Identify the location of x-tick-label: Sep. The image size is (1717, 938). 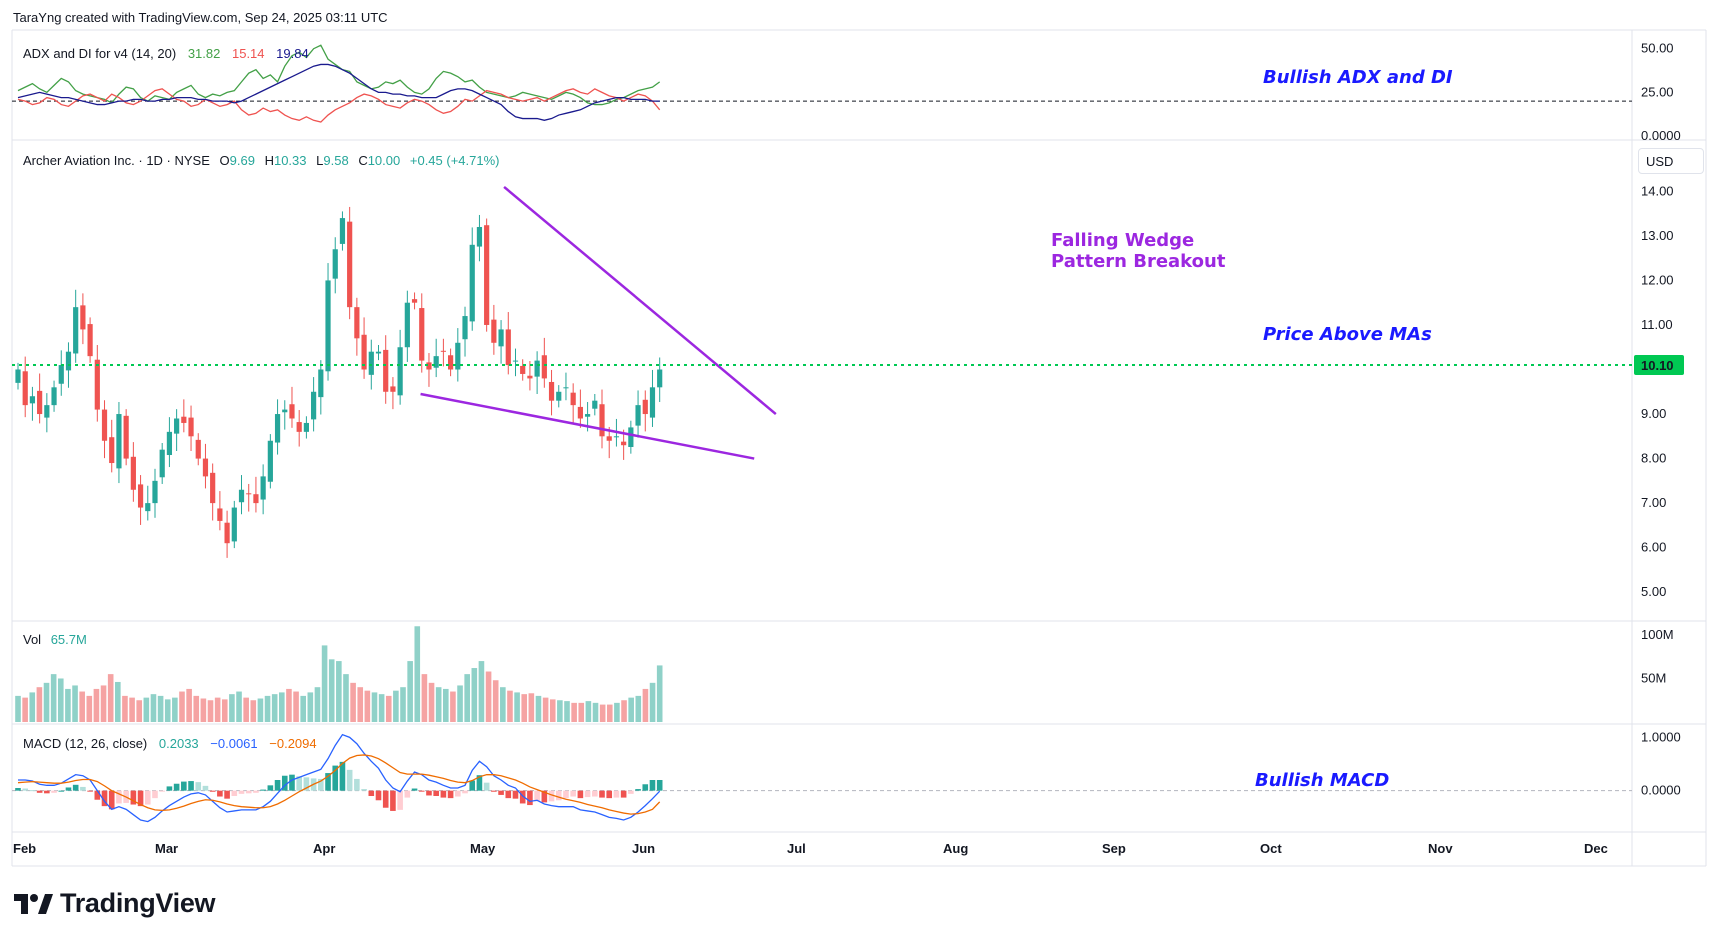
(1114, 848).